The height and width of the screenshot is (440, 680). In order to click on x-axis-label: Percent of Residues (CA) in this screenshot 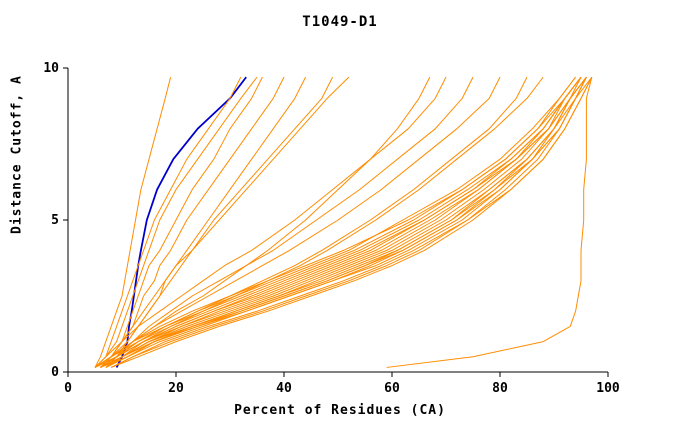, I will do `click(340, 410)`.